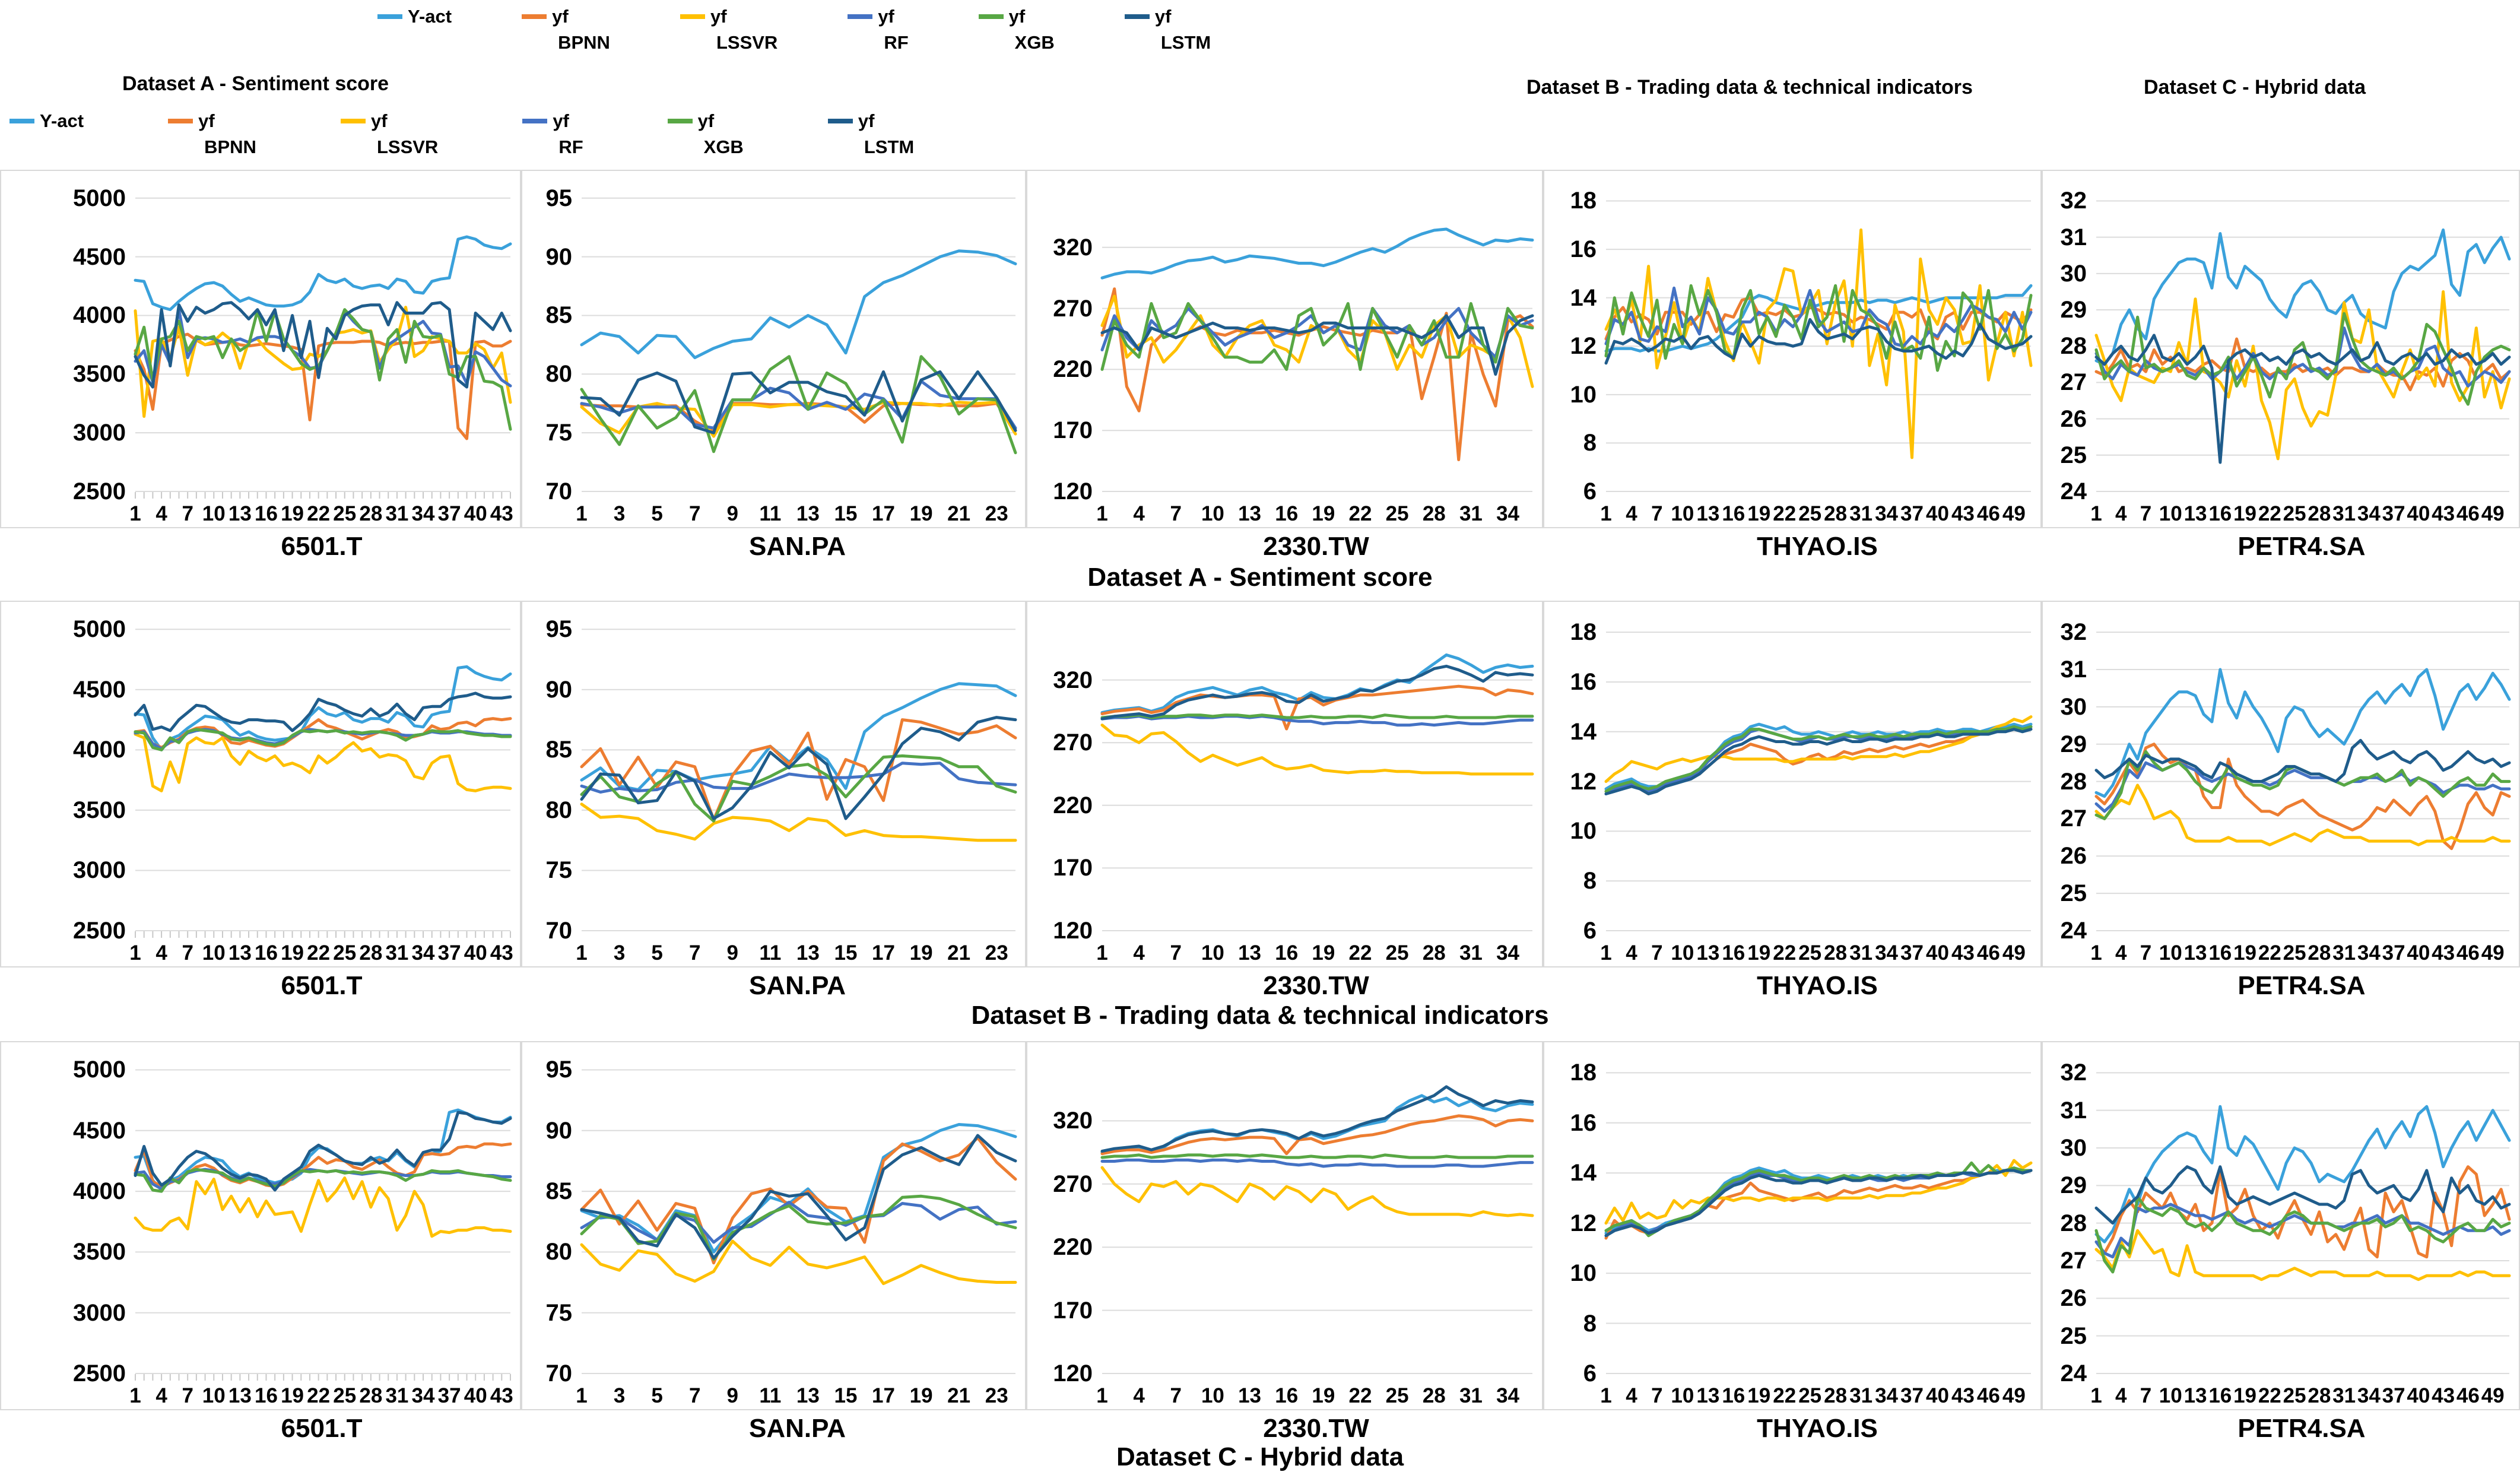 This screenshot has width=2520, height=1472. Describe the element at coordinates (724, 147) in the screenshot. I see `legend-label-model: XGB` at that location.